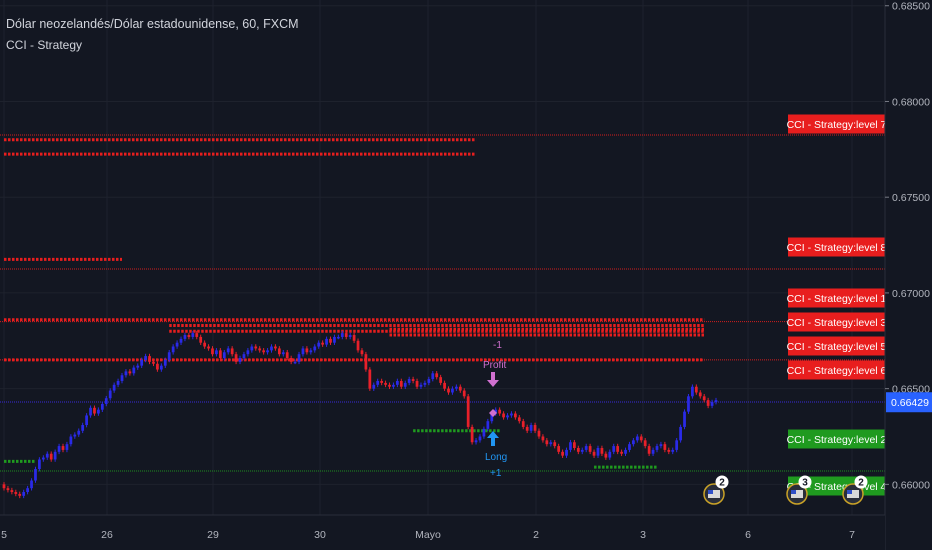 Image resolution: width=932 pixels, height=550 pixels. I want to click on level-label: CCI - Strategy:level 8, so click(837, 247).